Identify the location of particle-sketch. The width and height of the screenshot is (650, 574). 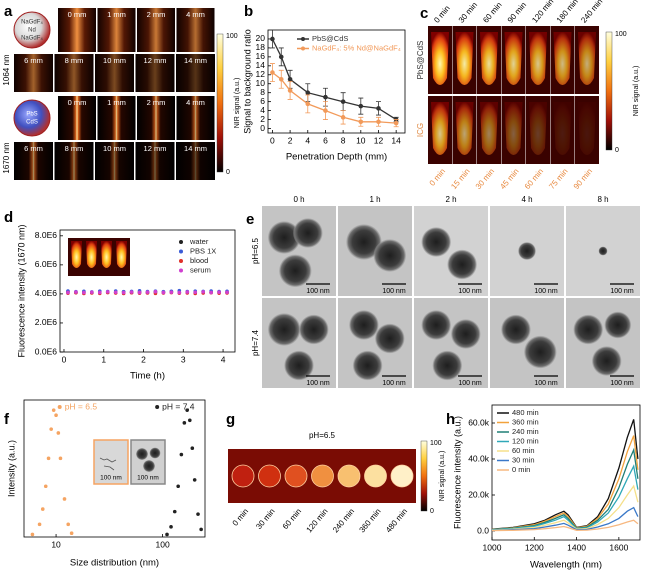
(32, 30).